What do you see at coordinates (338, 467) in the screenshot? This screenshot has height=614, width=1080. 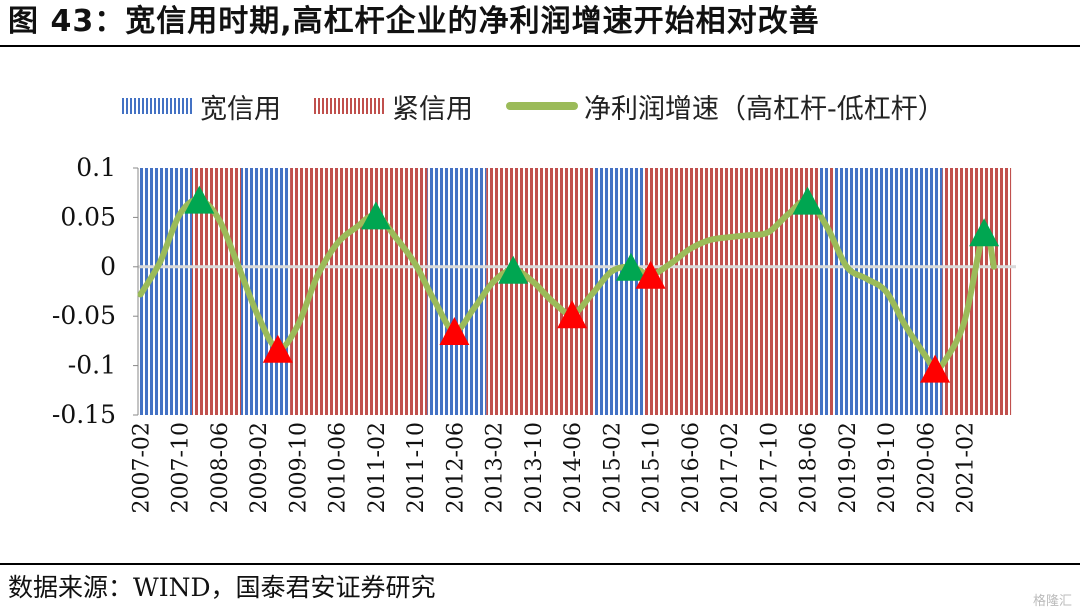 I see `x-tick-label: 2010-06` at bounding box center [338, 467].